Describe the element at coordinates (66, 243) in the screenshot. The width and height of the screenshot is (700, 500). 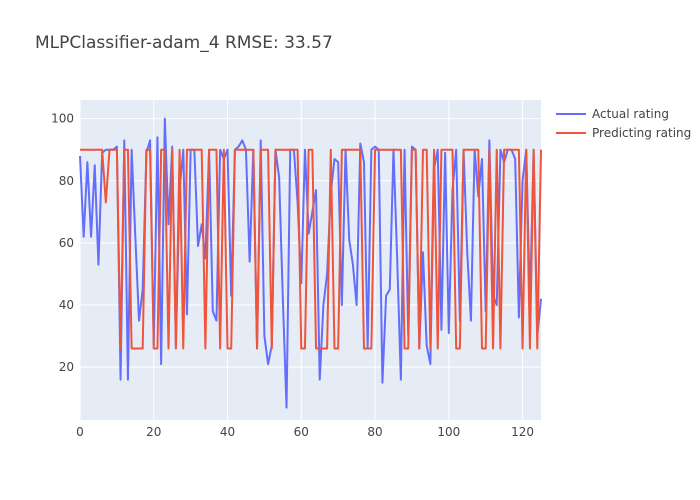
I see `y-tick-label: 60` at that location.